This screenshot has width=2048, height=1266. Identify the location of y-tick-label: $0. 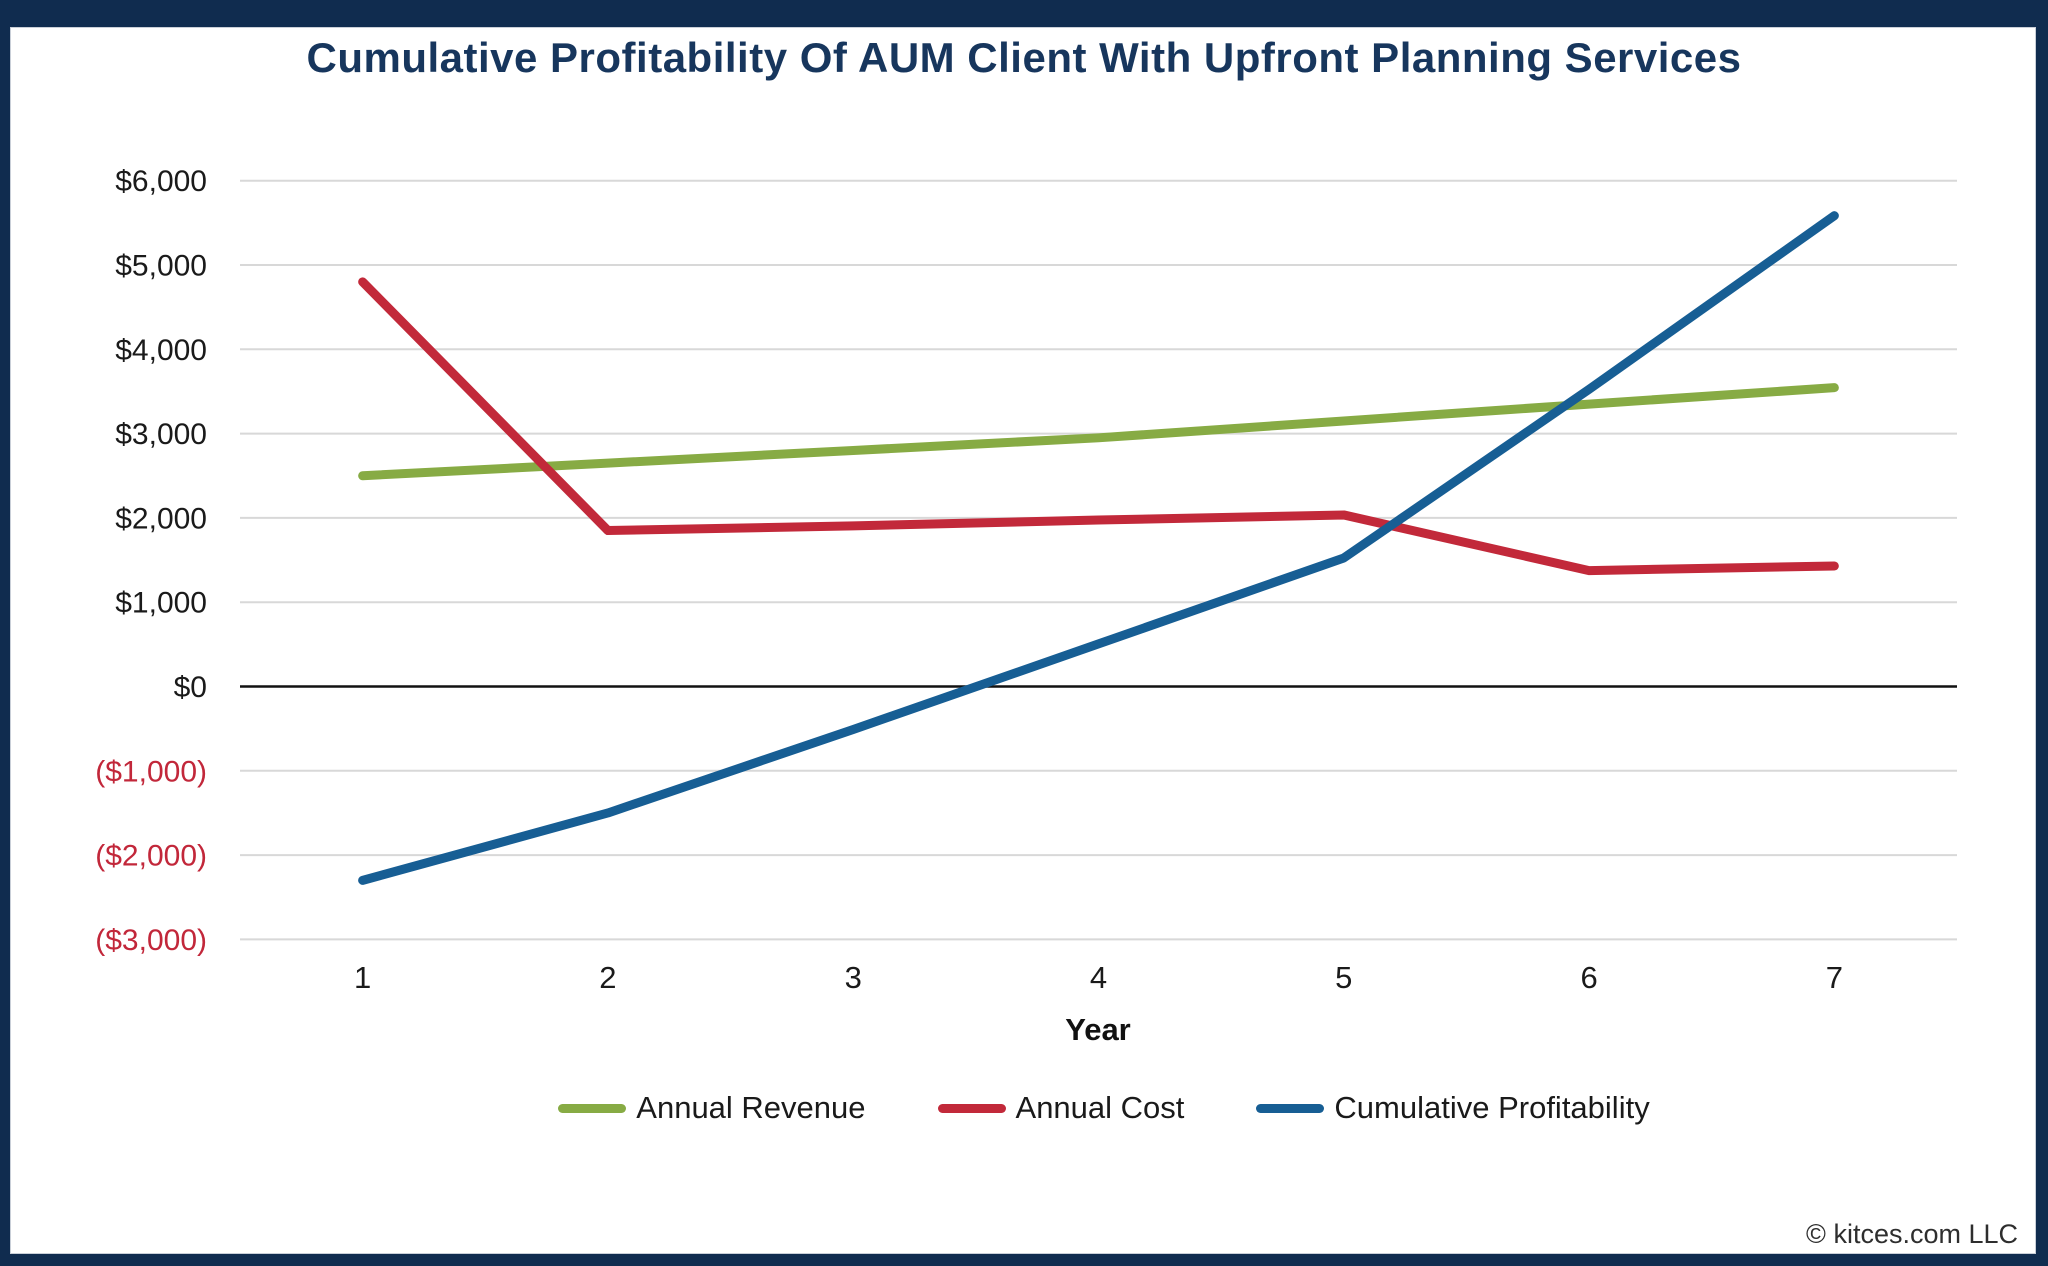
(190, 687).